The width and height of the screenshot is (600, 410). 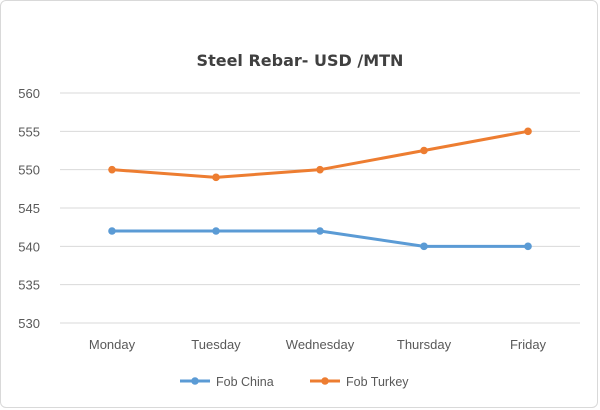 I want to click on y-tick-label: 550, so click(x=29, y=170).